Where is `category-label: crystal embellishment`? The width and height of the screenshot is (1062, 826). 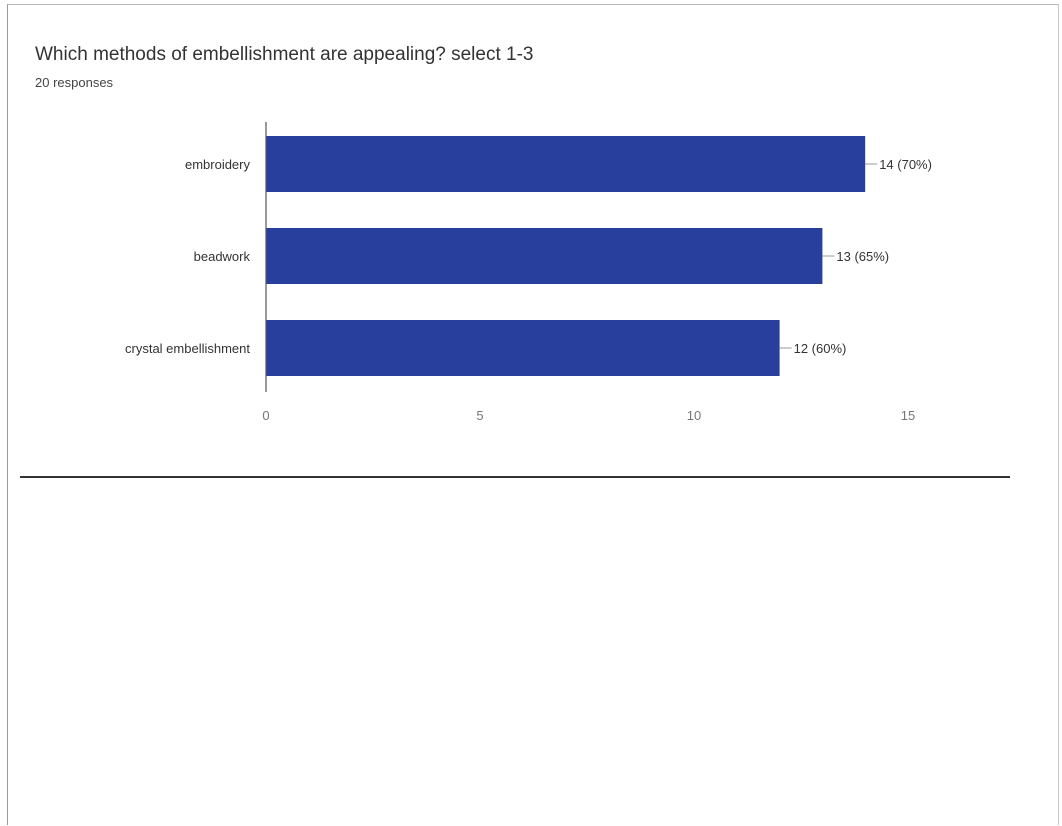 category-label: crystal embellishment is located at coordinates (187, 348).